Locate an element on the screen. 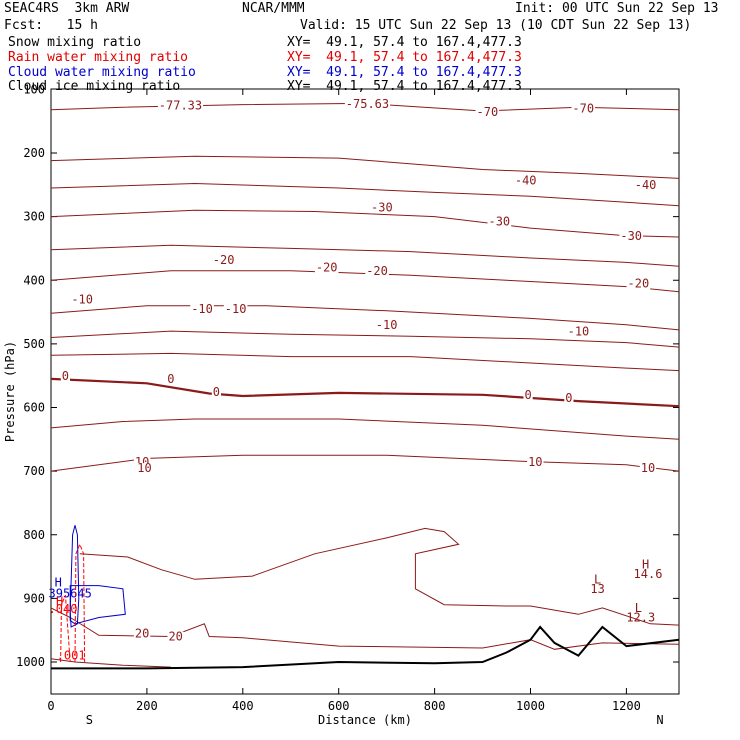  y-tick-label: 800 is located at coordinates (34, 535).